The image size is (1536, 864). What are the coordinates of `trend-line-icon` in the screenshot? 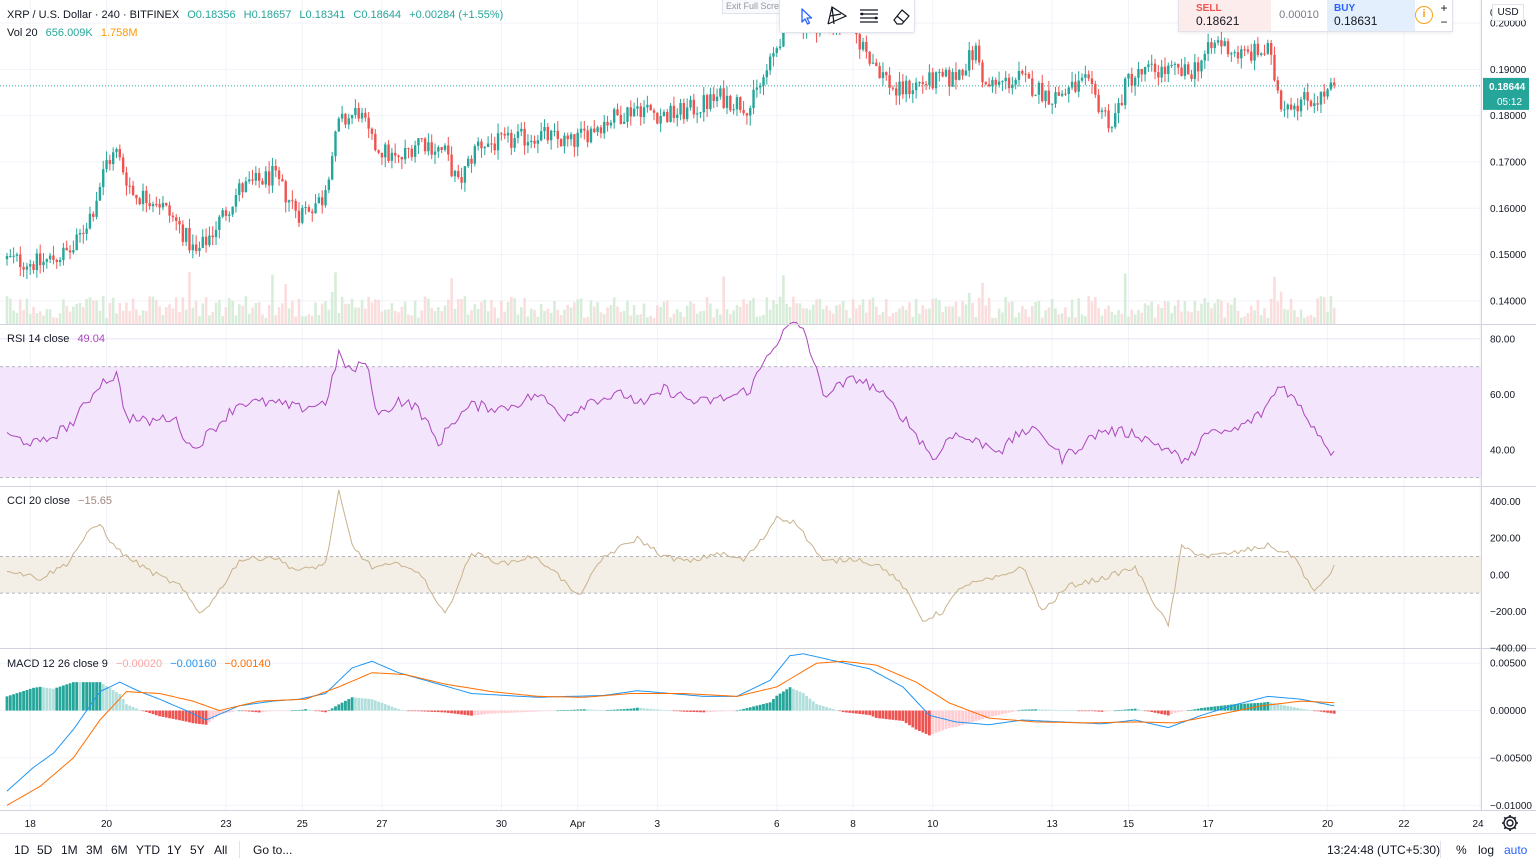 It's located at (837, 16).